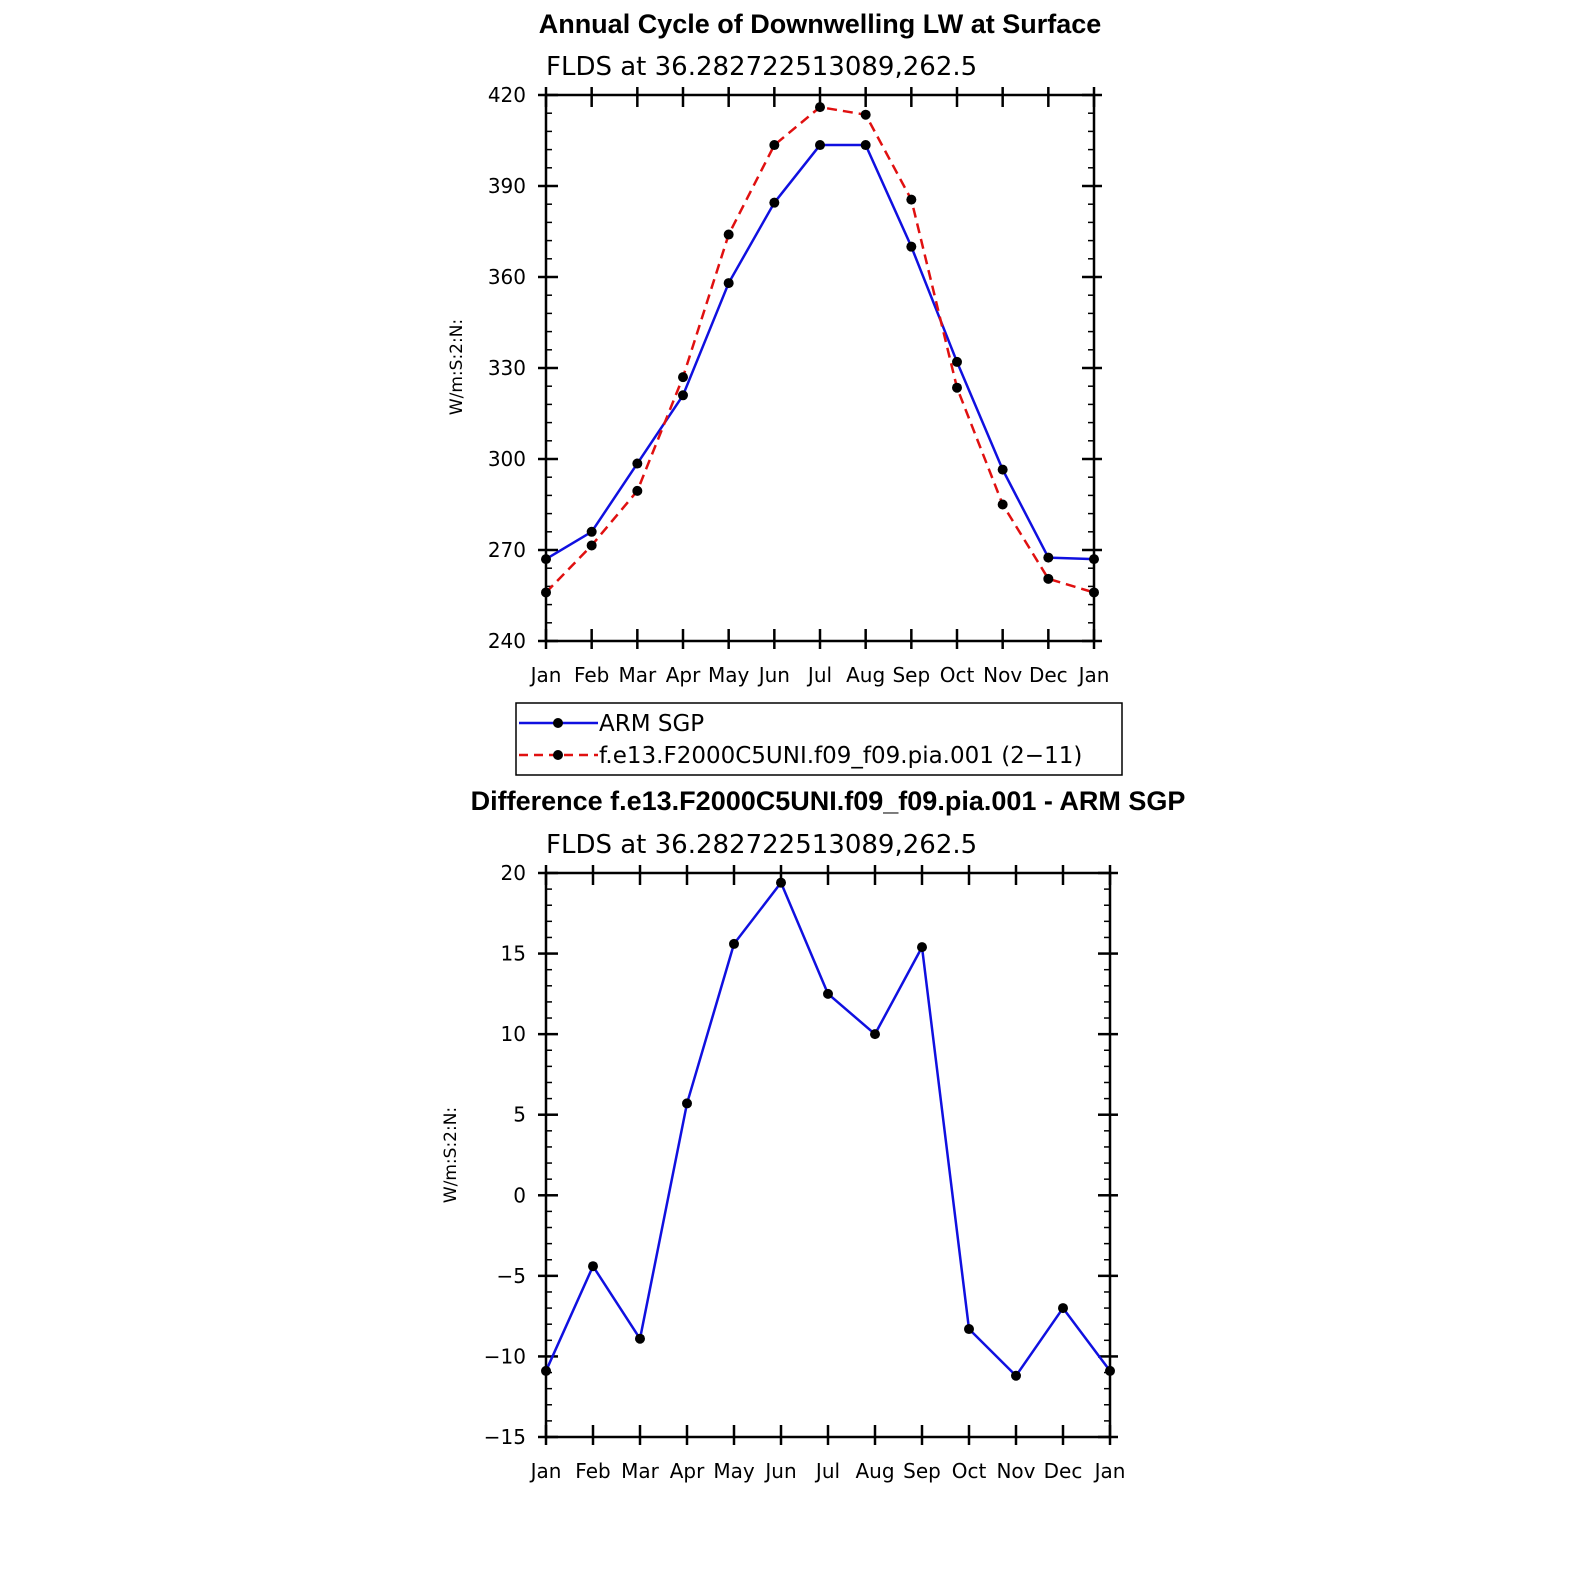 The height and width of the screenshot is (1574, 1574). I want to click on bottom-xtick-label: Nov, so click(1015, 1471).